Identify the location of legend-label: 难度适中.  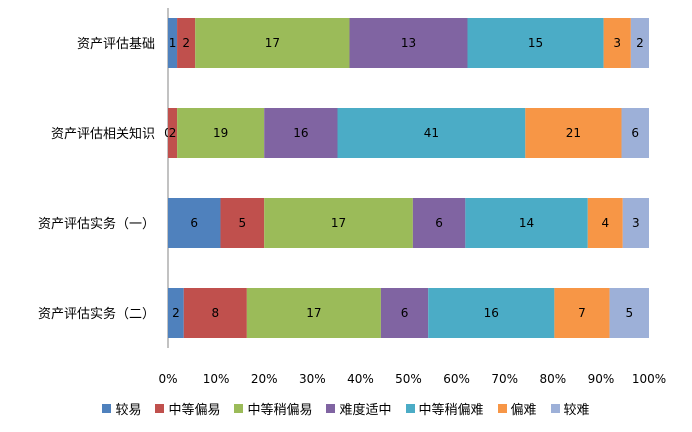
(365, 410).